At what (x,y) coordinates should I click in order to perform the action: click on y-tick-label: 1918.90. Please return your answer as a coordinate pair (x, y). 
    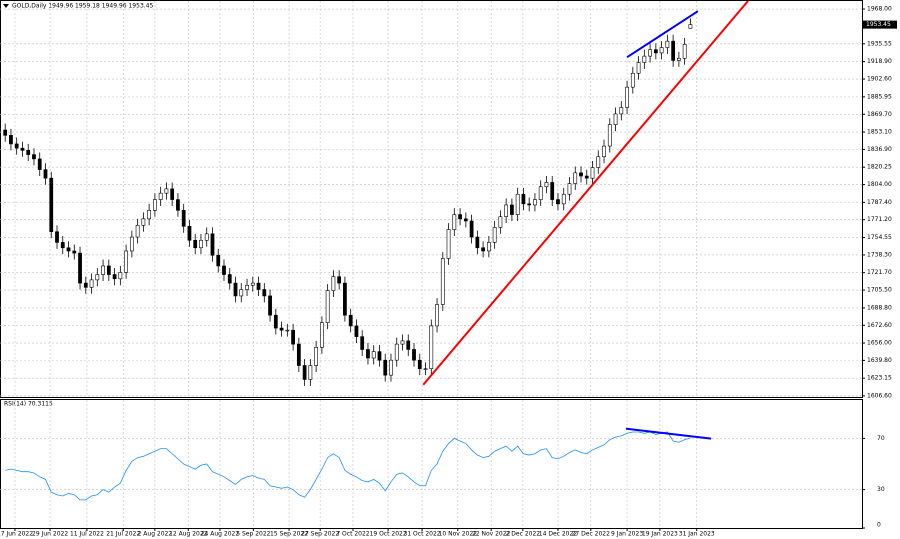
    Looking at the image, I should click on (879, 61).